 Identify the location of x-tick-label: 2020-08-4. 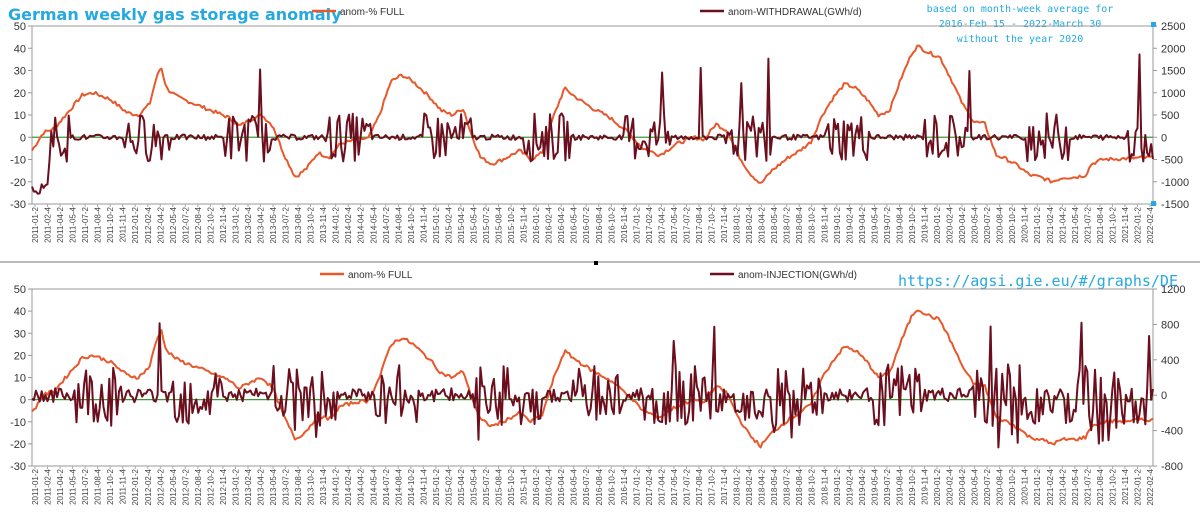
(1000, 224).